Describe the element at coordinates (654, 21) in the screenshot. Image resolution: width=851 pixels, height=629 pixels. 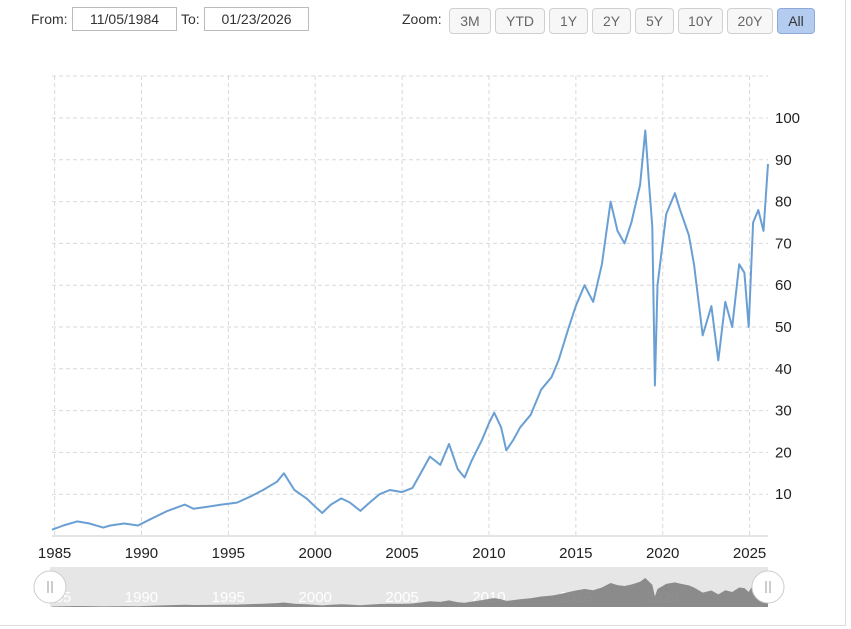
I see `zoom-5y-button: 5Y` at that location.